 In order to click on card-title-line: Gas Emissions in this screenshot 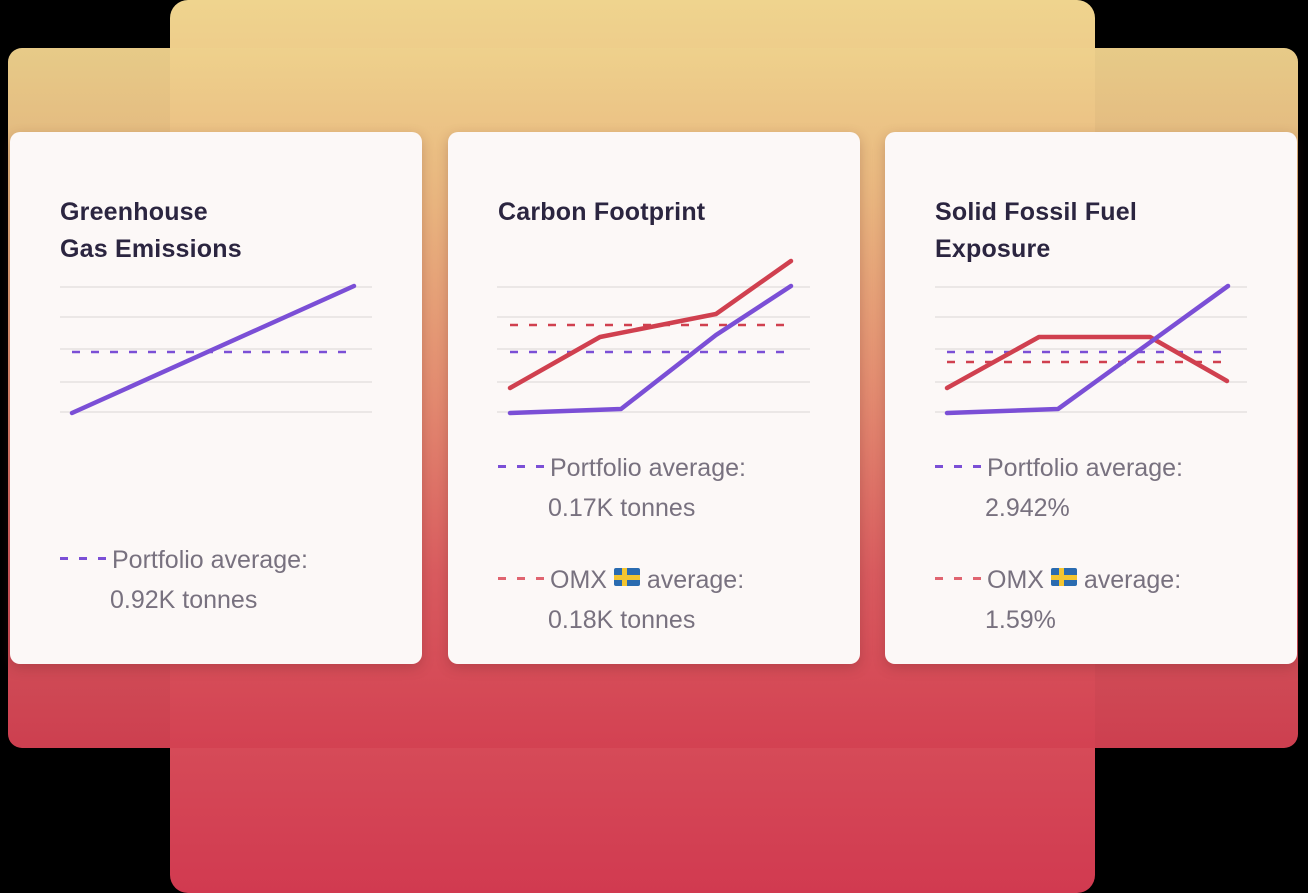, I will do `click(151, 249)`.